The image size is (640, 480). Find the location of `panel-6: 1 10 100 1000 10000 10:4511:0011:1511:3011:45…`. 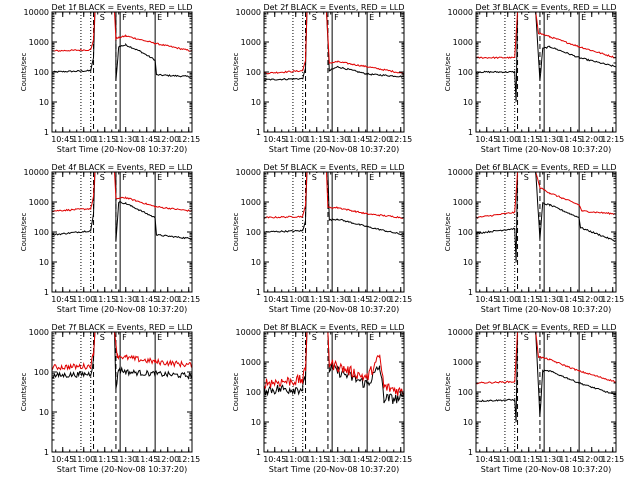

panel-6: 1 10 100 1000 10000 10:4511:0011:1511:3011:45… is located at coordinates (534, 238).